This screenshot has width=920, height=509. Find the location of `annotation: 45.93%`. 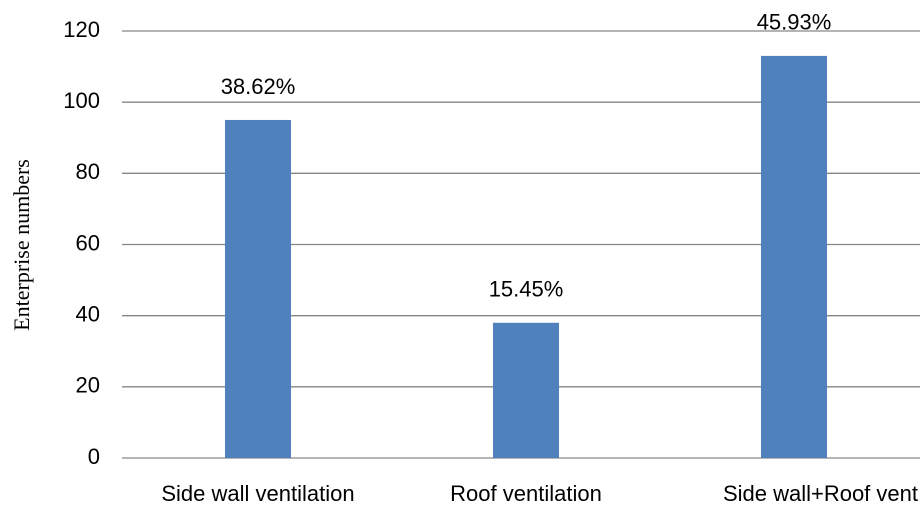

annotation: 45.93% is located at coordinates (794, 22).